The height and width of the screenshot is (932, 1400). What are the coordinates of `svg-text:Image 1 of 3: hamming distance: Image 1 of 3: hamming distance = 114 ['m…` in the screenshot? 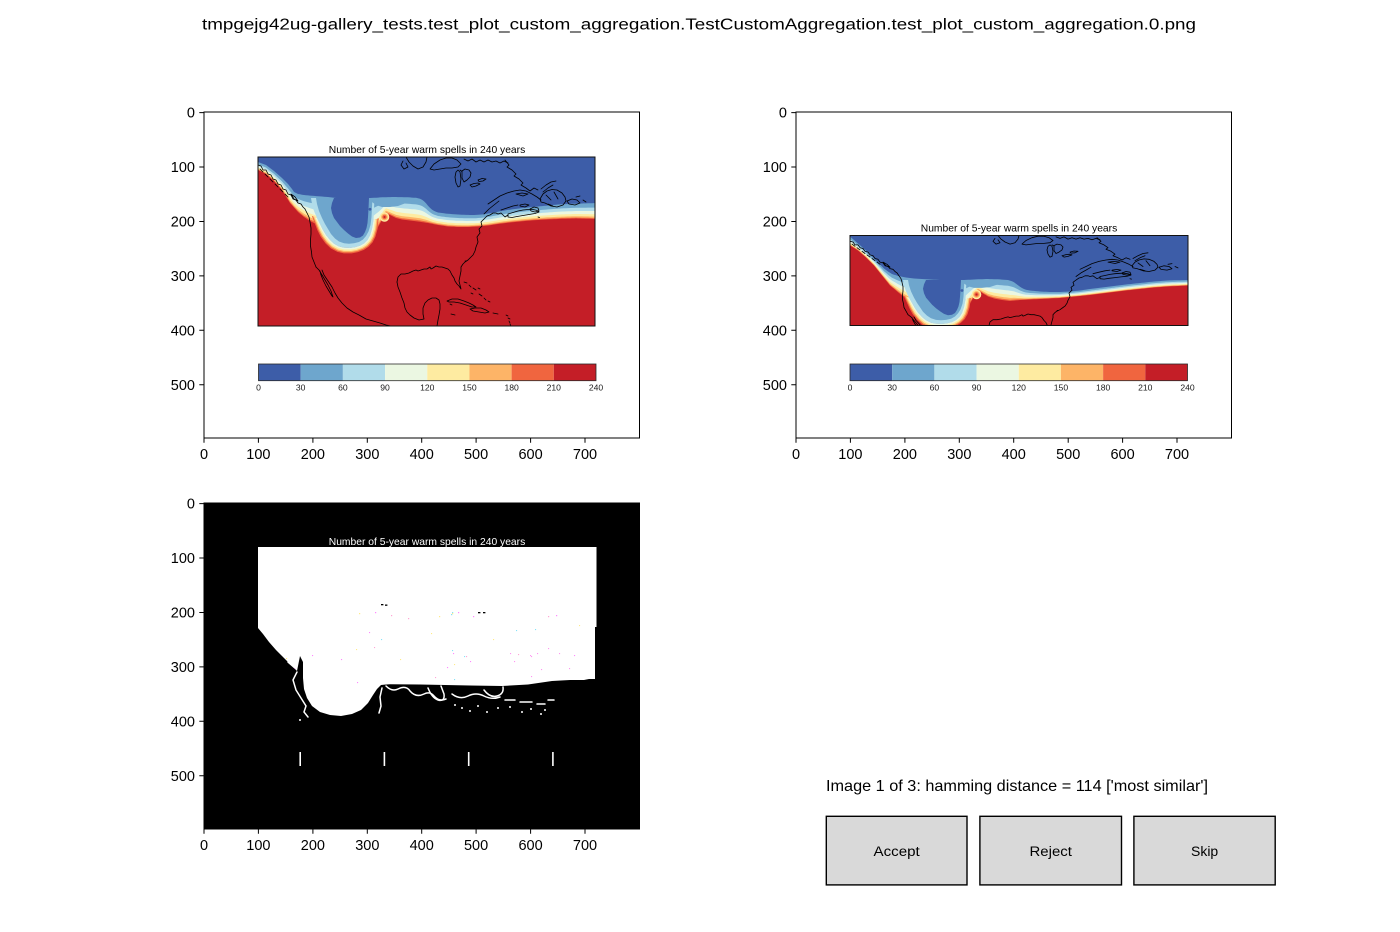 It's located at (1017, 786).